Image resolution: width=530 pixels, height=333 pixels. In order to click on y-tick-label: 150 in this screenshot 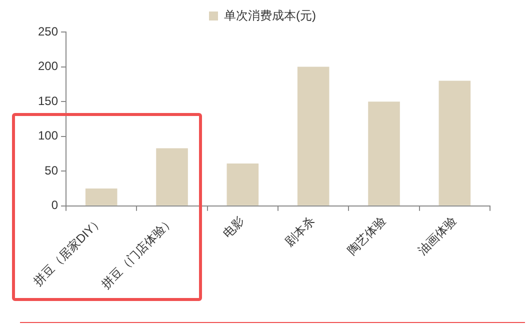, I will do `click(48, 101)`.